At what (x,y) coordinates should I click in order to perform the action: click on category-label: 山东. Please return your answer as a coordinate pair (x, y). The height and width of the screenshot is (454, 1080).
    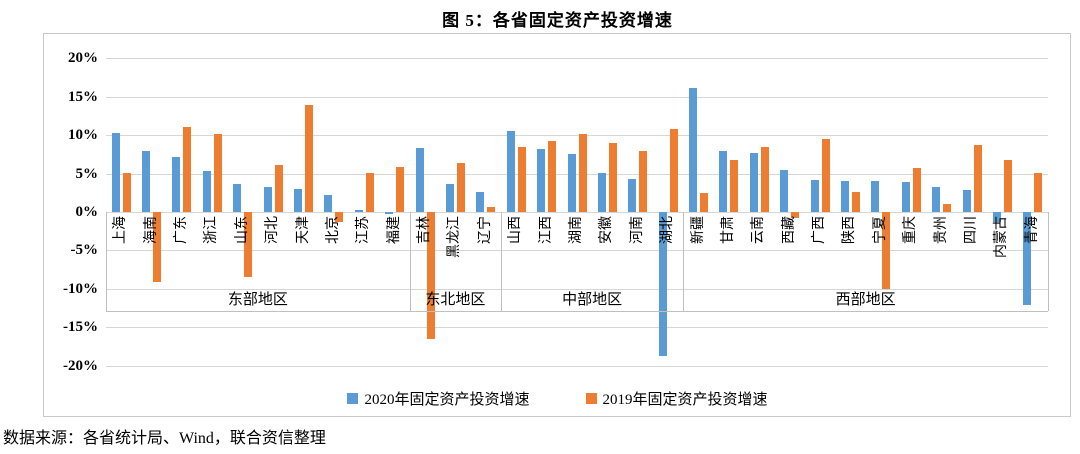
    Looking at the image, I should click on (242, 230).